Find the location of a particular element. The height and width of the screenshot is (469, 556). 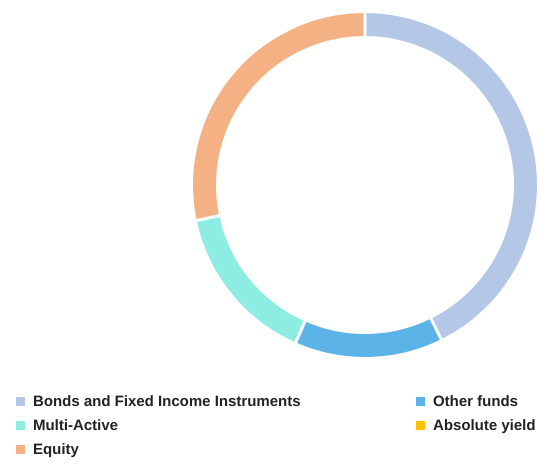

legend-label: Multi-Active is located at coordinates (75, 425).